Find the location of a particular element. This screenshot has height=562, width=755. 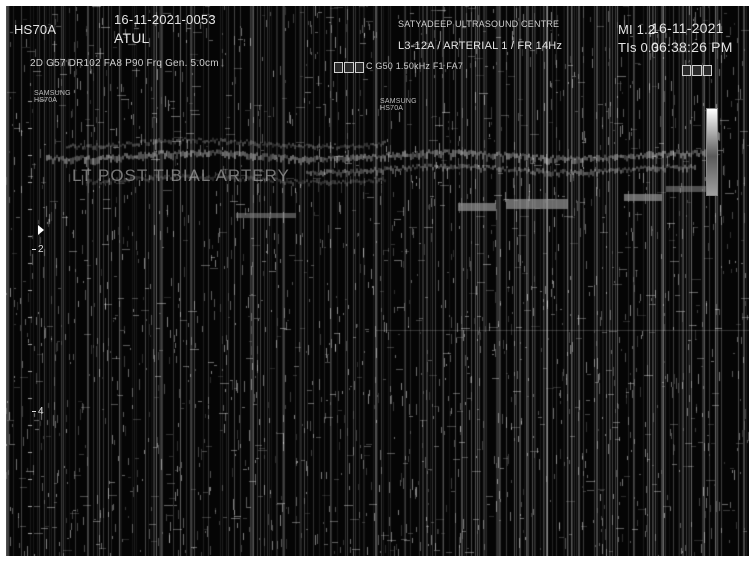

samsung-logo-center: SAMSUNG HS70A is located at coordinates (398, 105).